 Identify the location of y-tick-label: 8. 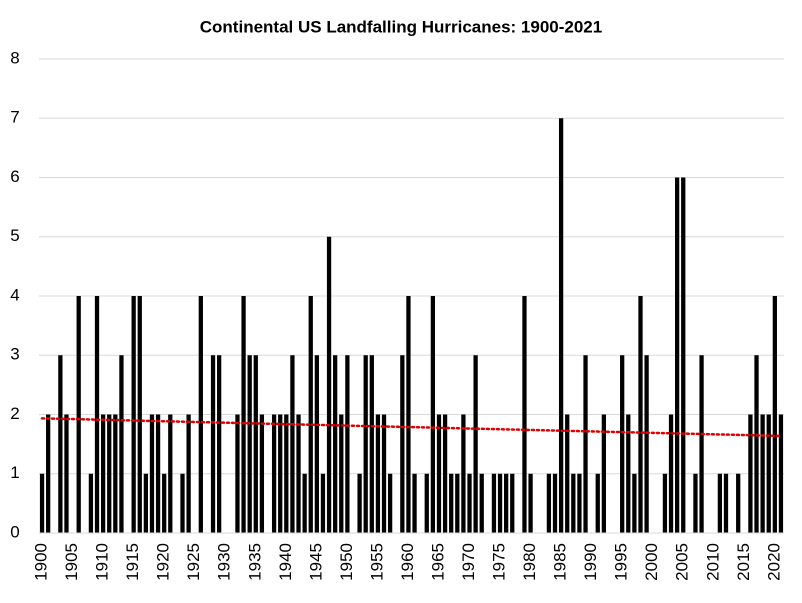
(14, 57).